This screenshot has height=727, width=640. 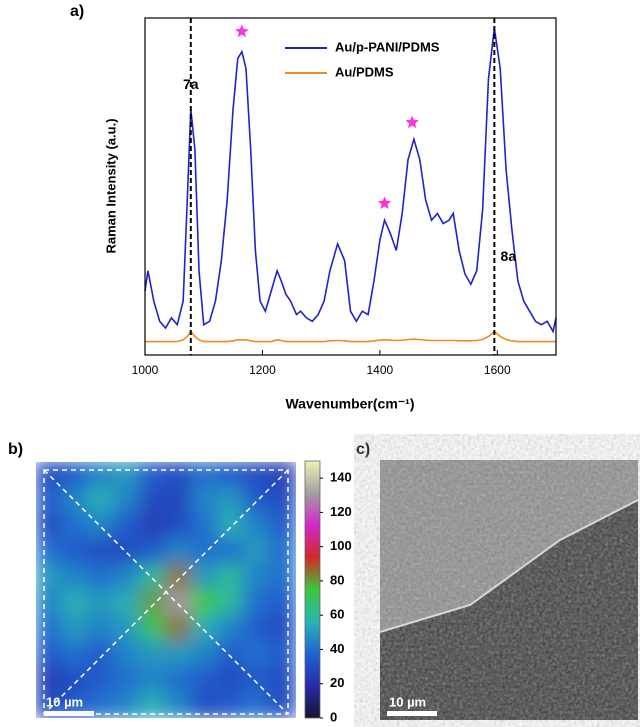 I want to click on panel-label: c), so click(x=363, y=449).